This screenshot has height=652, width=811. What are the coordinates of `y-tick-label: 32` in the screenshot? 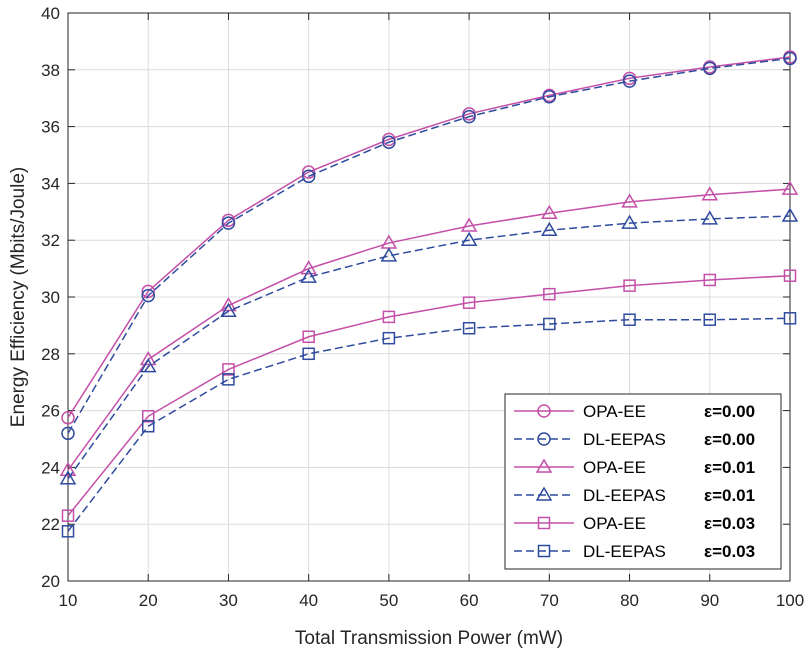 It's located at (50, 240).